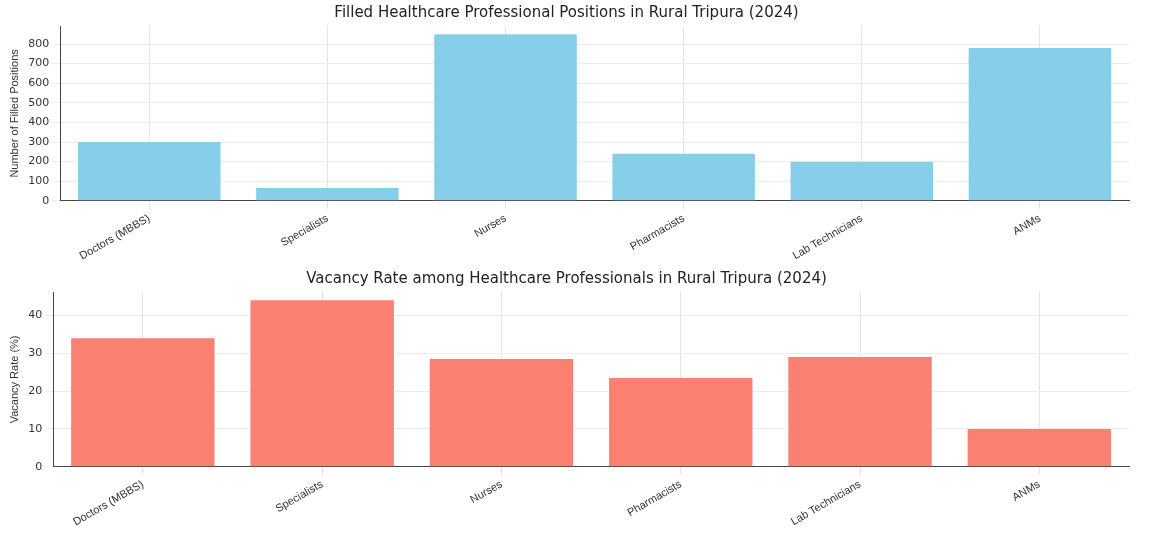 The height and width of the screenshot is (533, 1159). What do you see at coordinates (13, 379) in the screenshot?
I see `y-axis-title: Vacancy Rate (%)` at bounding box center [13, 379].